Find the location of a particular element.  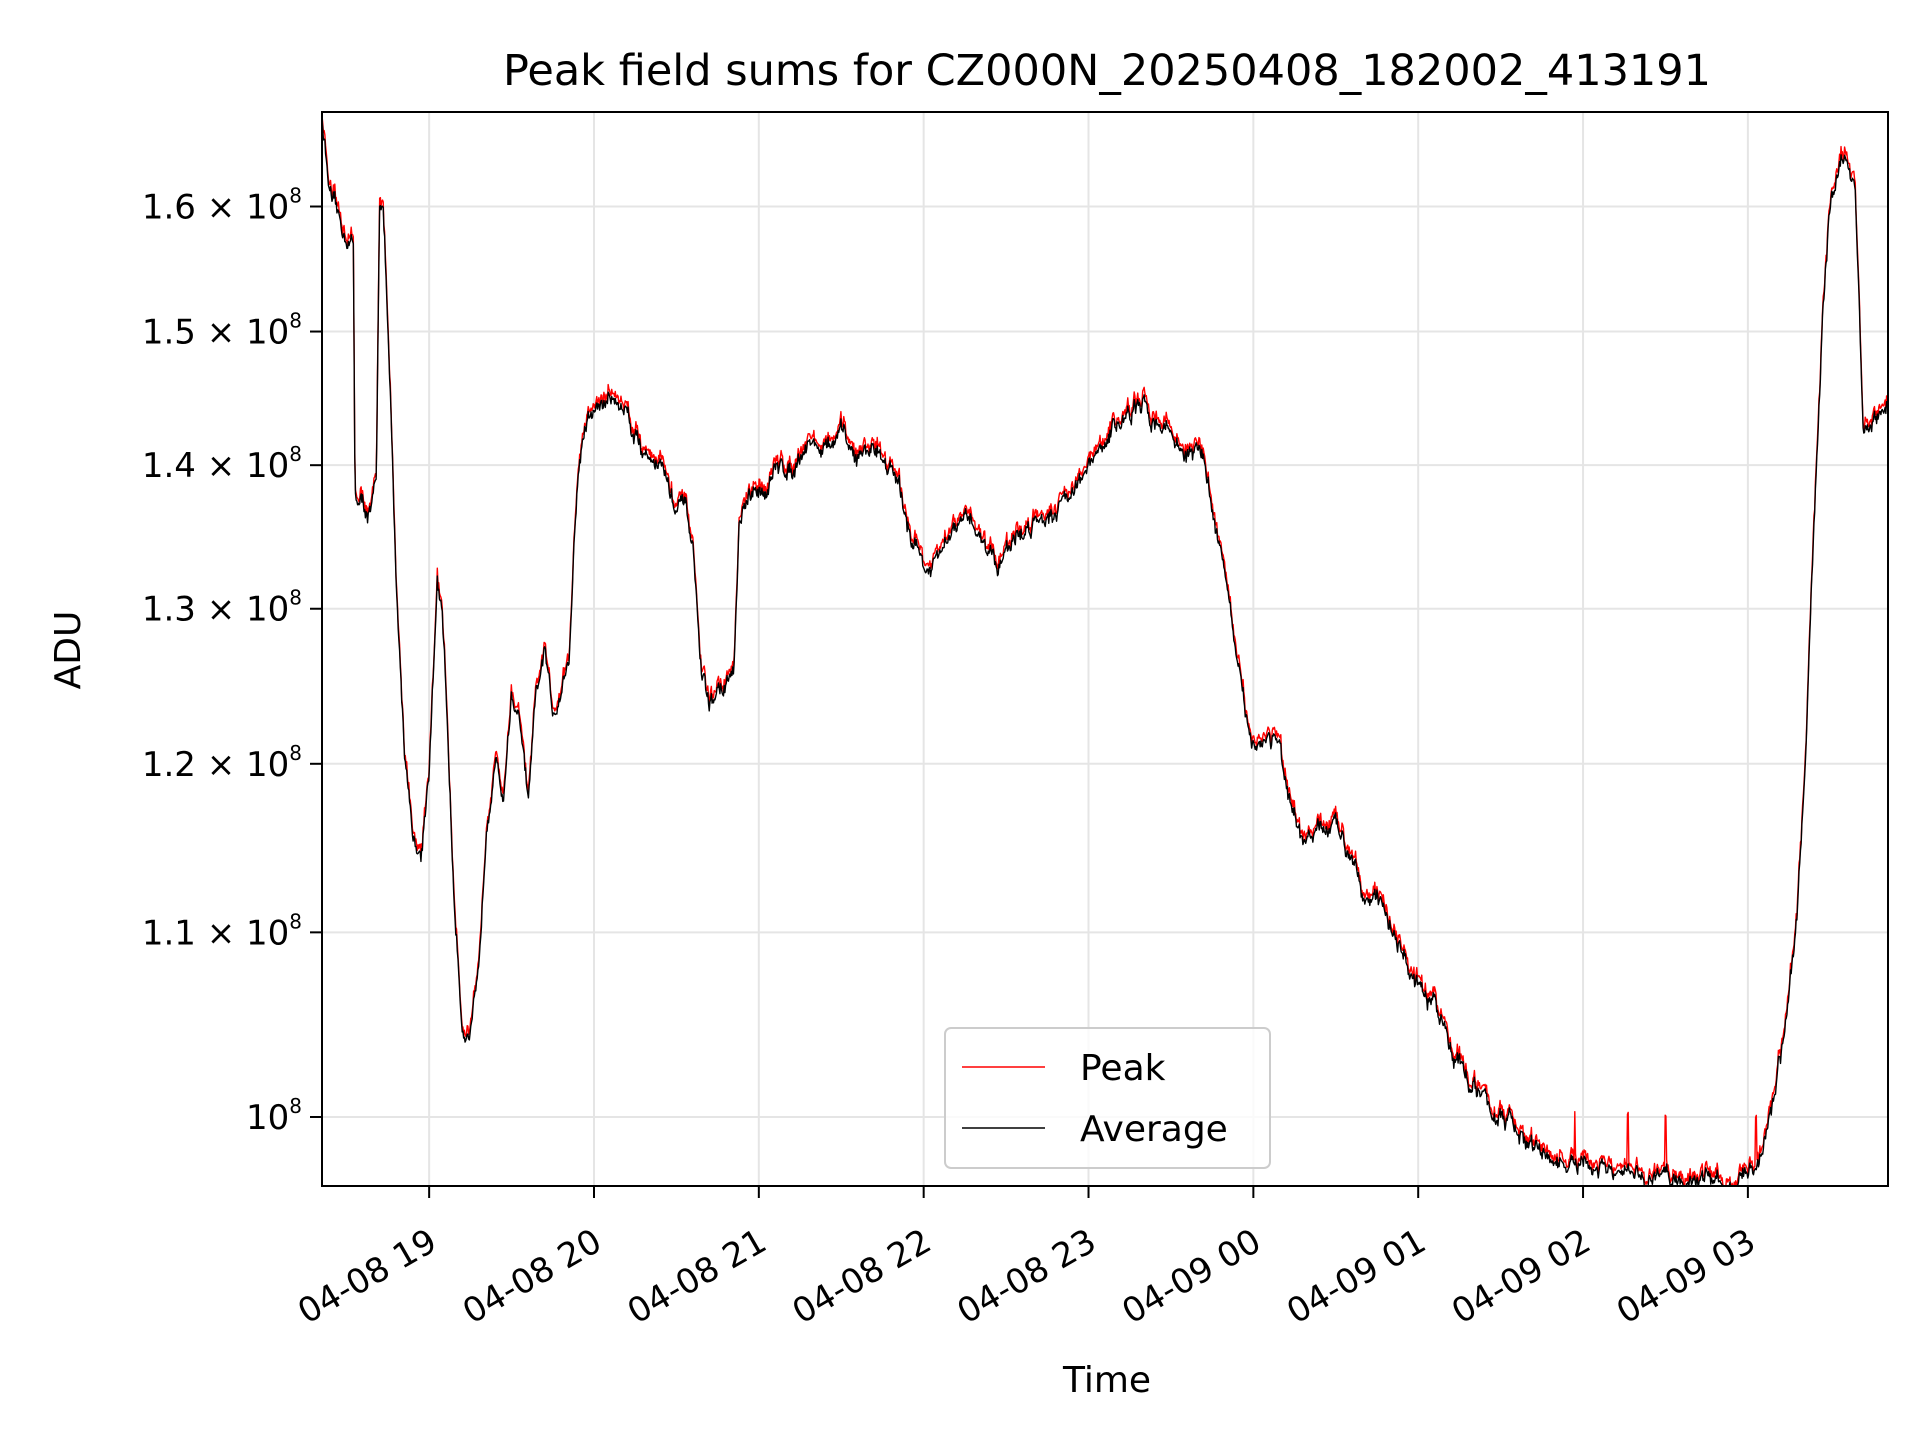

x-axis-label: Time is located at coordinates (1106, 1380).